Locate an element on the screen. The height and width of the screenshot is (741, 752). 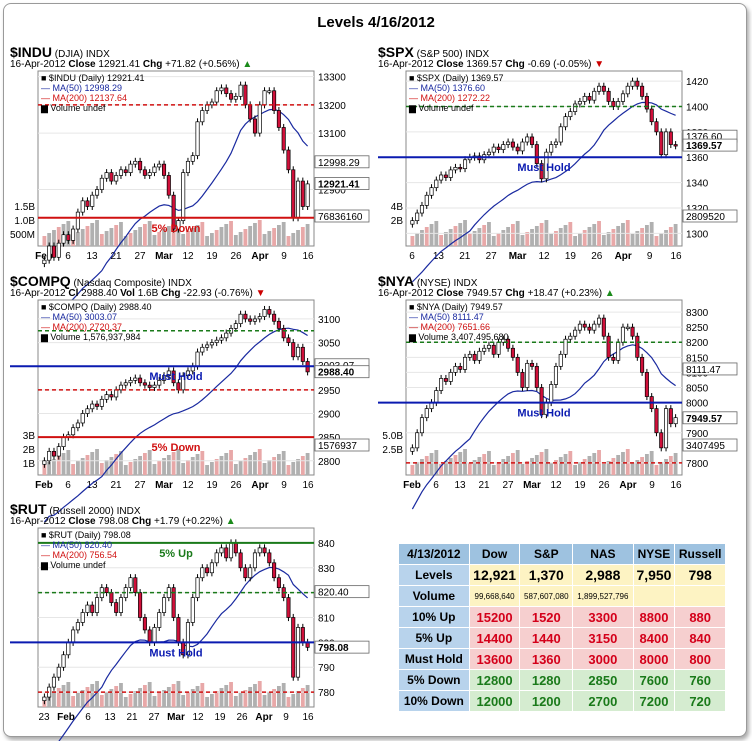
x-tick-label: 26 is located at coordinates (236, 256).